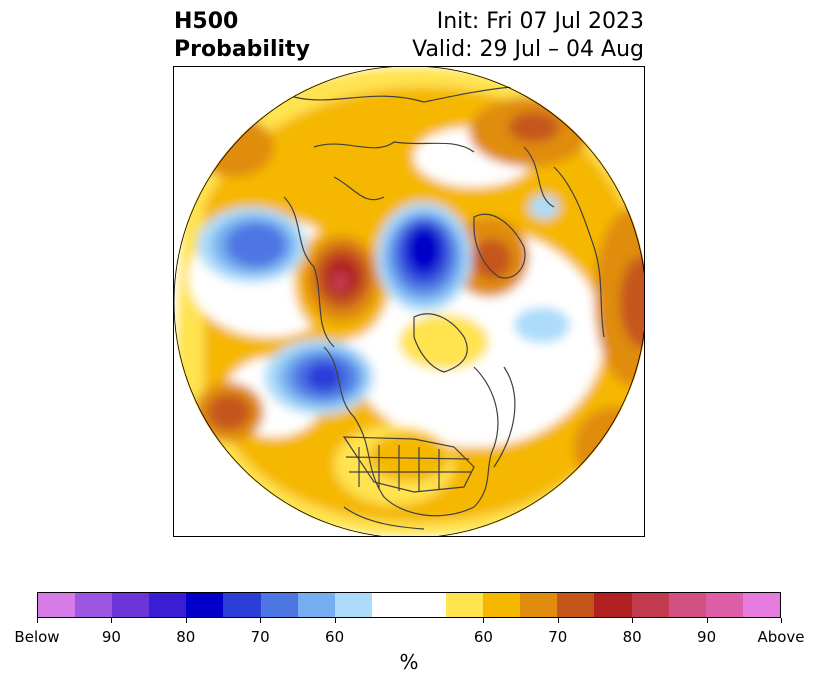 This screenshot has width=819, height=686. Describe the element at coordinates (540, 21) in the screenshot. I see `init-date-label: Init: Fri 07 Jul 2023` at that location.